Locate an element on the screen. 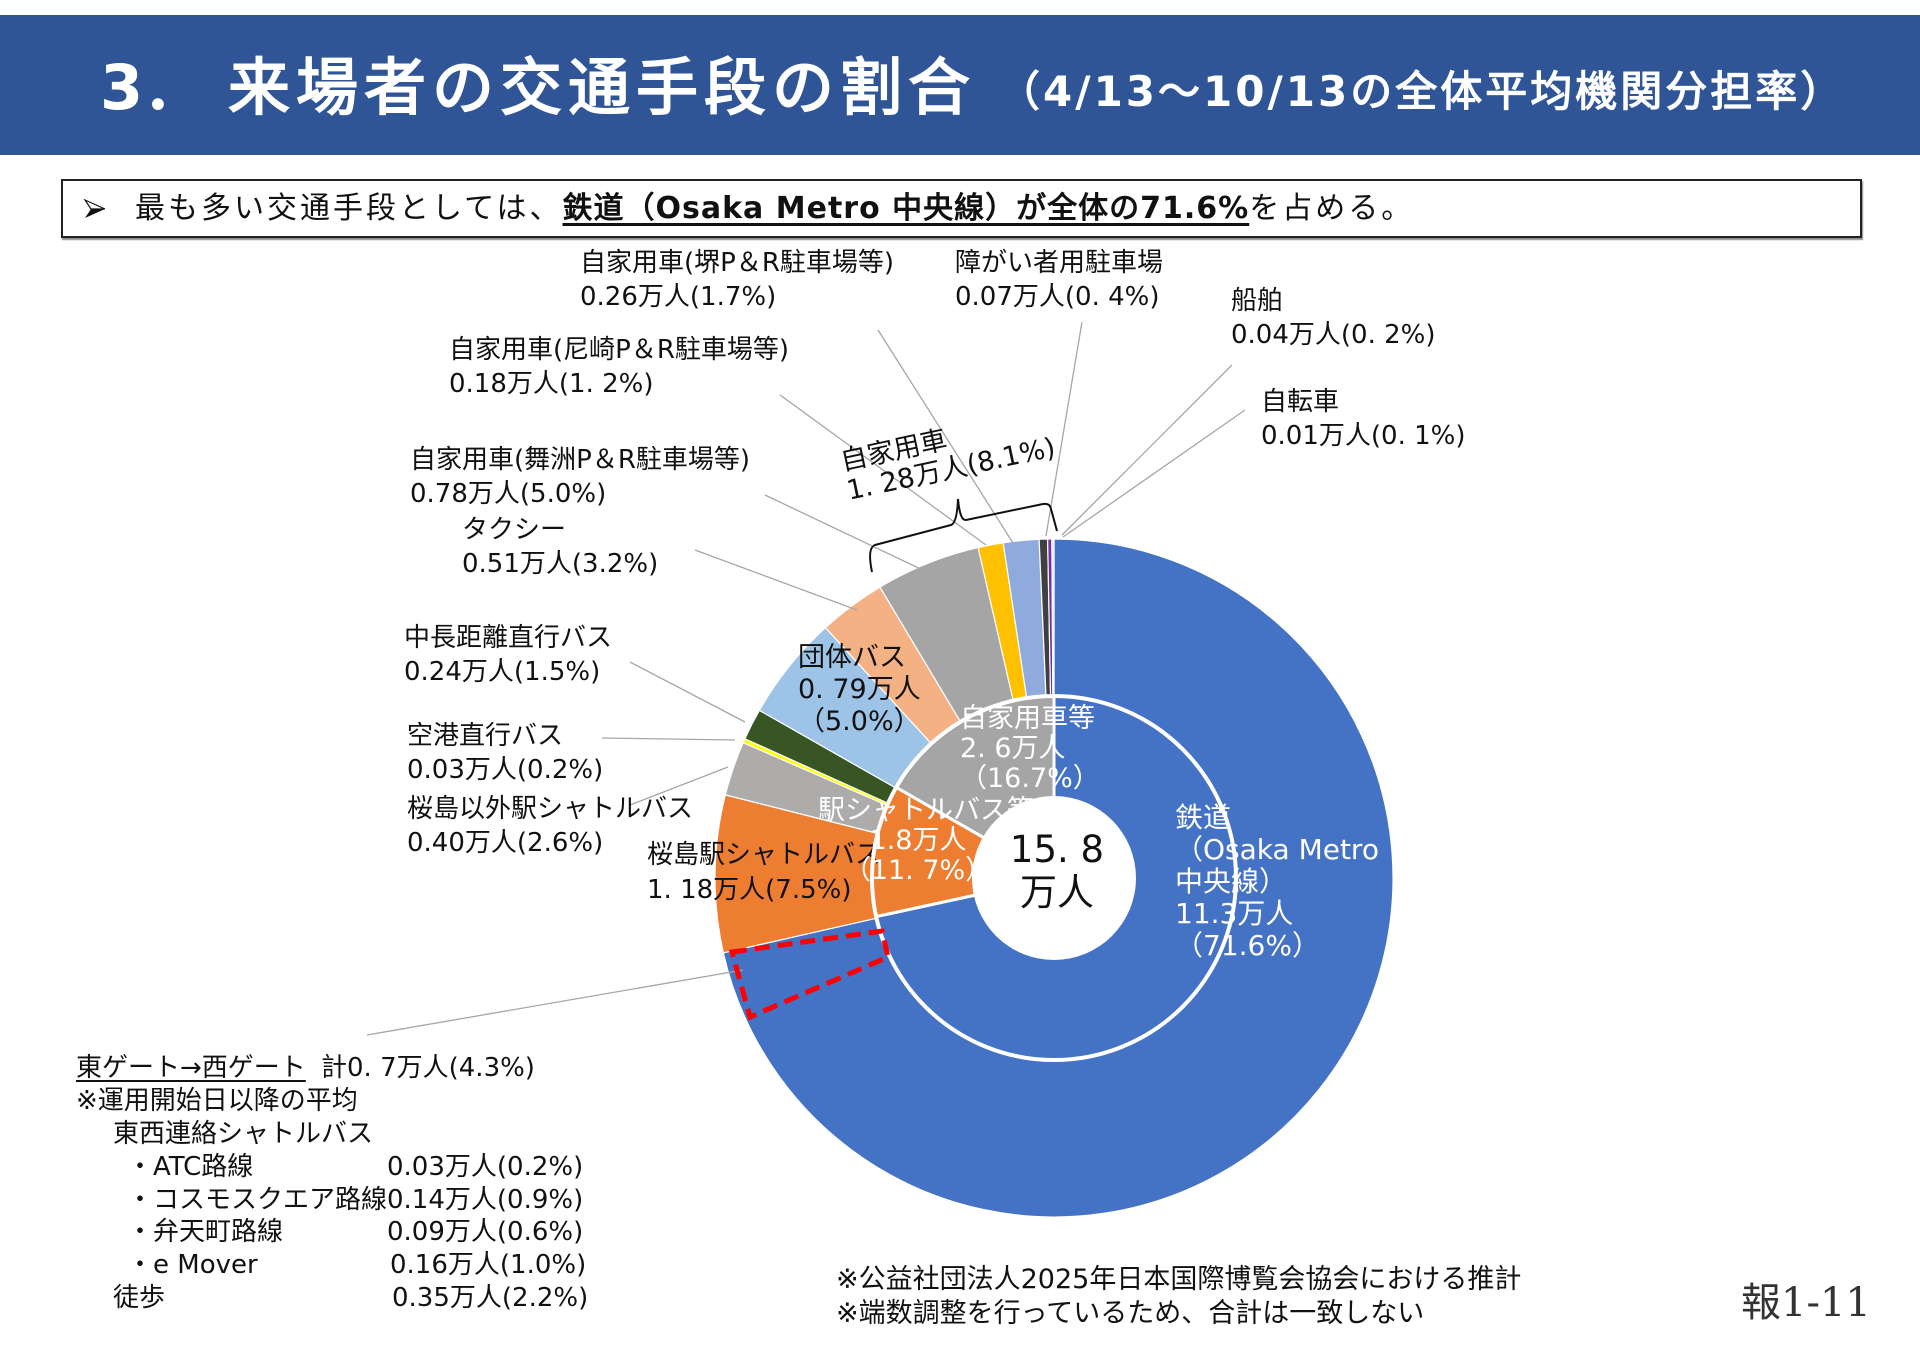 This screenshot has height=1358, width=1920. label-name-line-2: （Osaka Metro is located at coordinates (1277, 849).